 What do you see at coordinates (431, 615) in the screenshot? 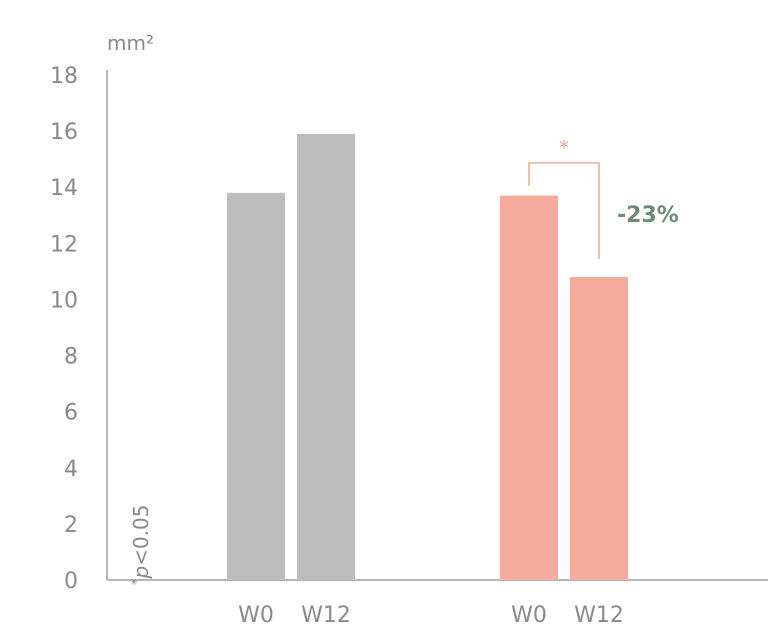
I see `x-axis-category-labels: W0 W12 W0 W12` at bounding box center [431, 615].